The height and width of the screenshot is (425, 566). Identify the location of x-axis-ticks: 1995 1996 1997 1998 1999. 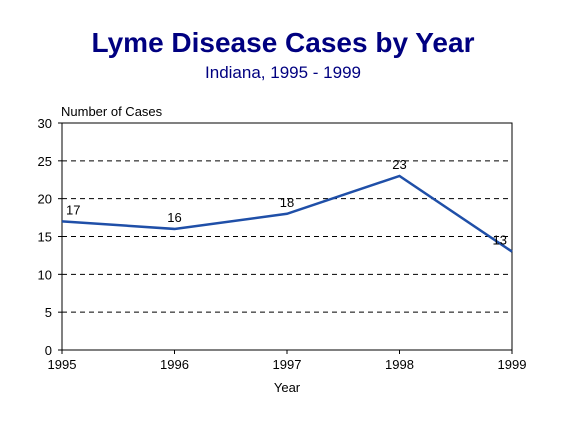
(287, 361).